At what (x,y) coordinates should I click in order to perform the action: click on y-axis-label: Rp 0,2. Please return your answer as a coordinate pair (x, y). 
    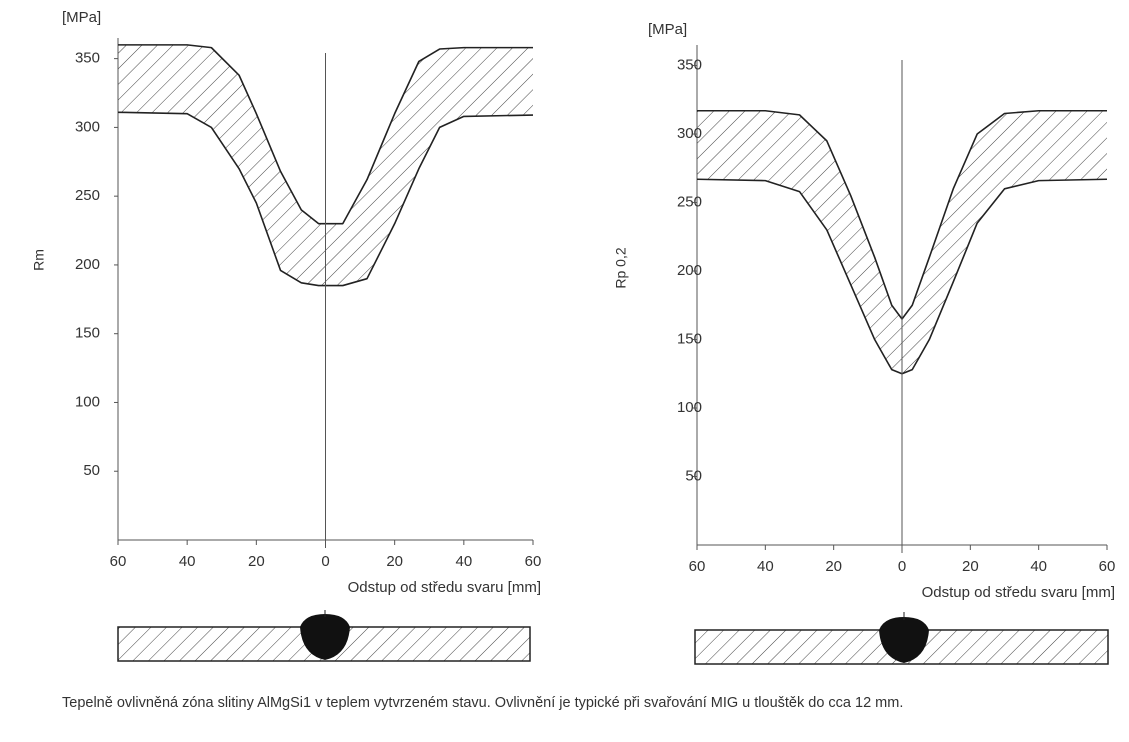
    Looking at the image, I should click on (621, 267).